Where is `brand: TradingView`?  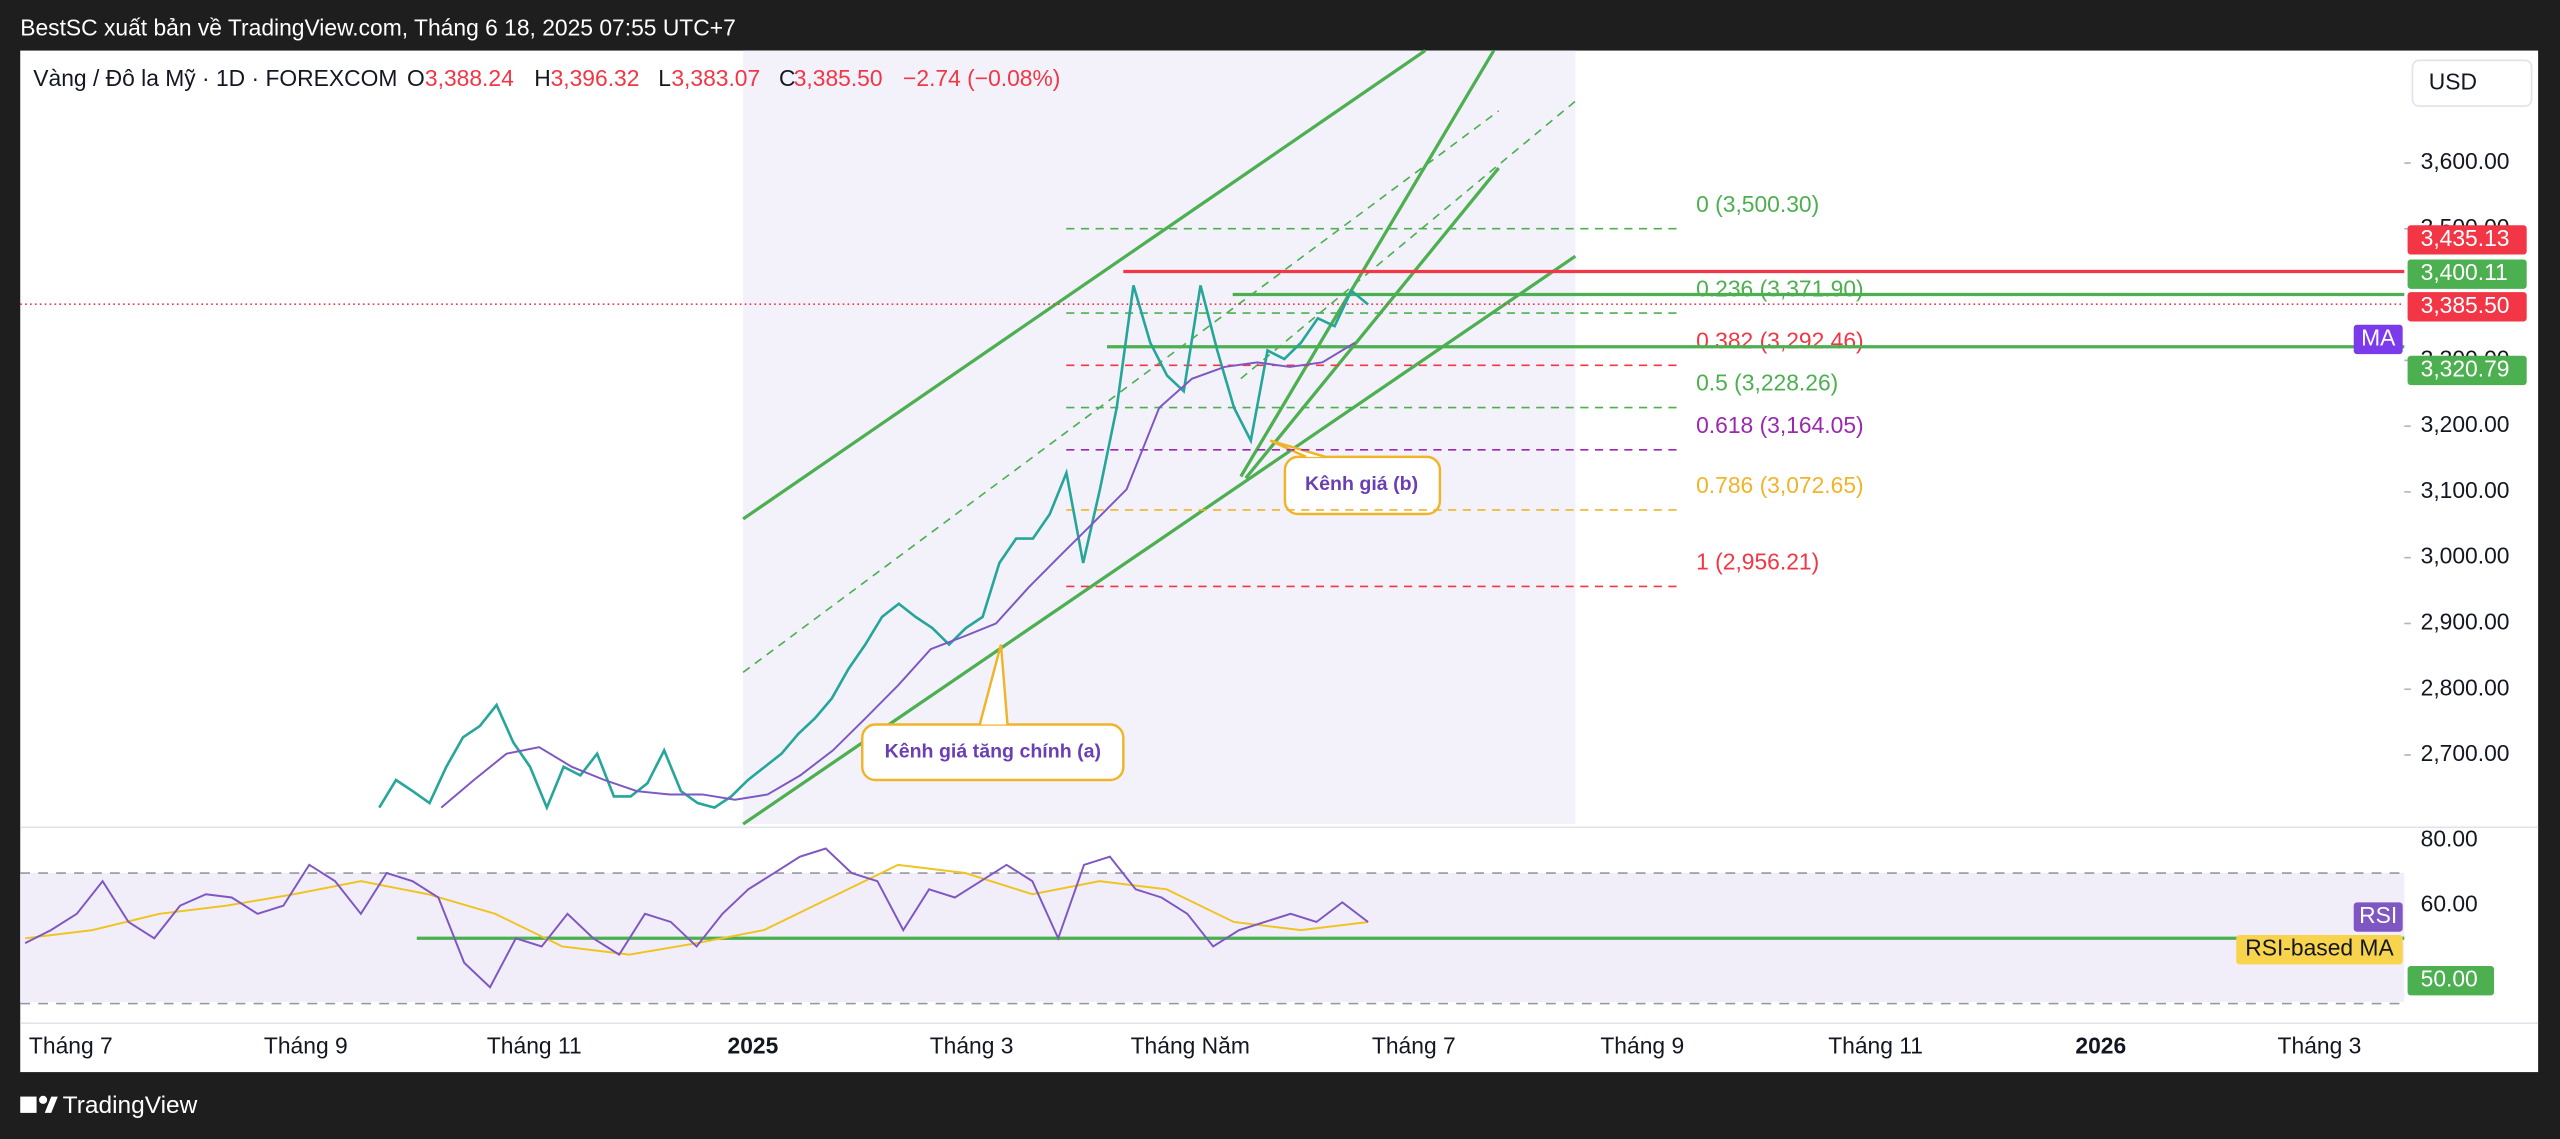 brand: TradingView is located at coordinates (130, 1105).